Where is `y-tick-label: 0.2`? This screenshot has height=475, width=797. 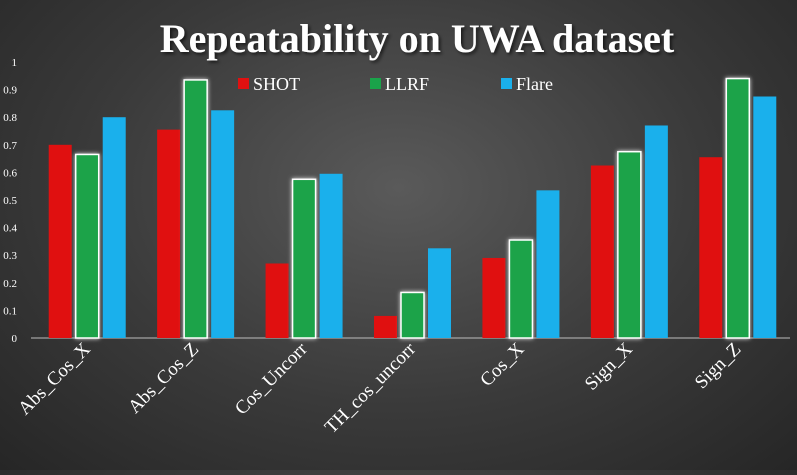 y-tick-label: 0.2 is located at coordinates (10, 284).